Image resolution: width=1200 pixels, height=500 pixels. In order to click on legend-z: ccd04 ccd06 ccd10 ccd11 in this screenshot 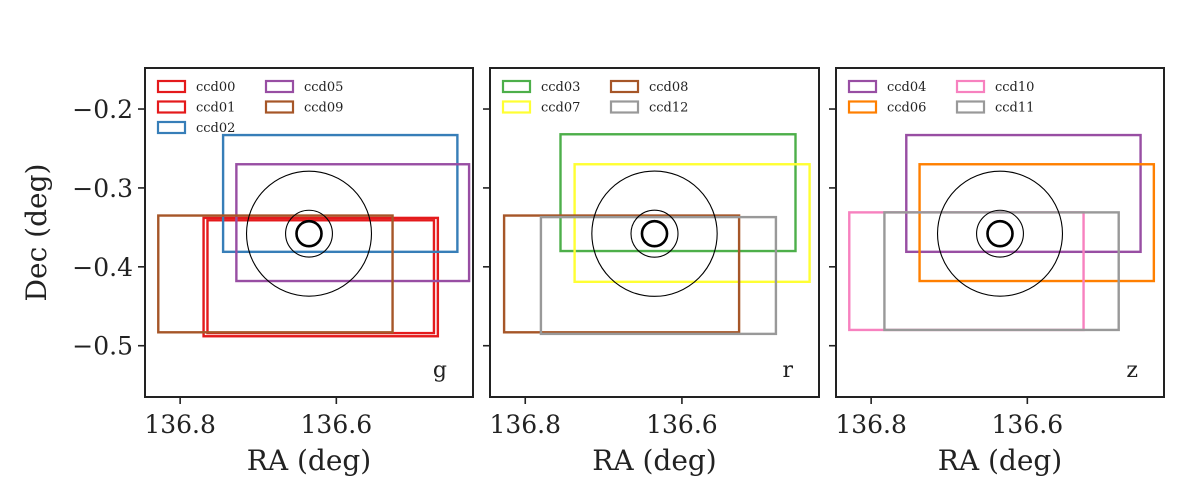, I will do `click(940, 97)`.